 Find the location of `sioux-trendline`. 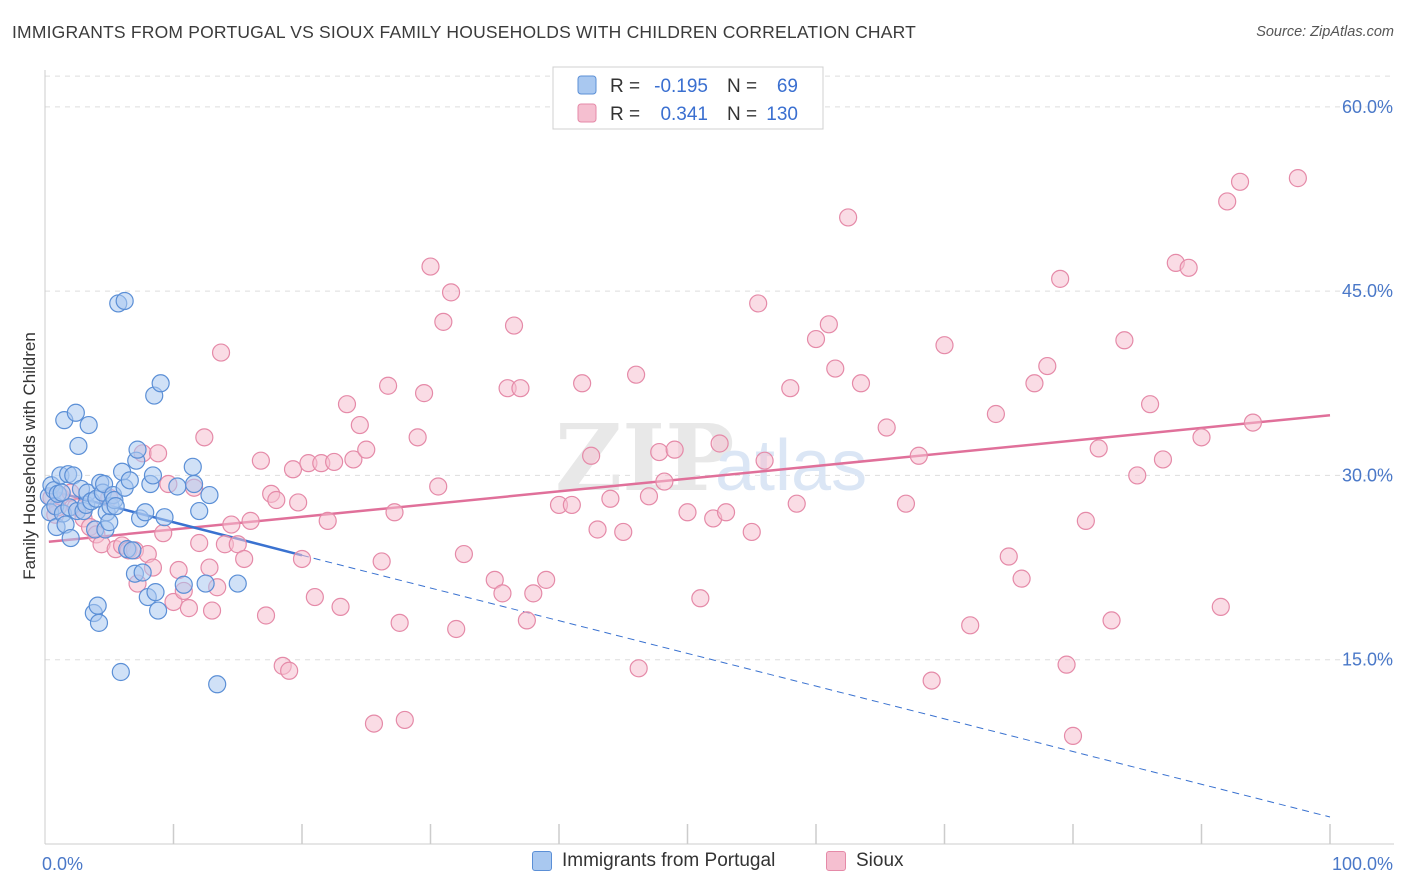

sioux-trendline is located at coordinates (689, 478).